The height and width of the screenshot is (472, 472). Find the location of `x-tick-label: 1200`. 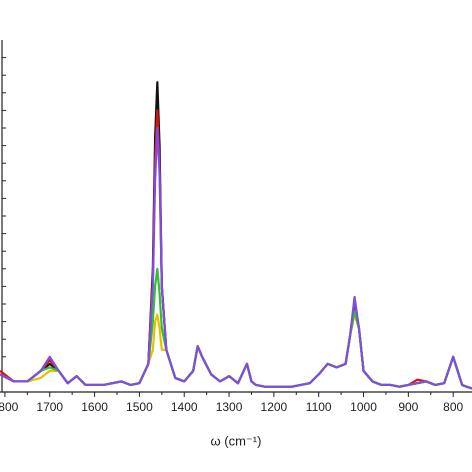

x-tick-label: 1200 is located at coordinates (274, 407).